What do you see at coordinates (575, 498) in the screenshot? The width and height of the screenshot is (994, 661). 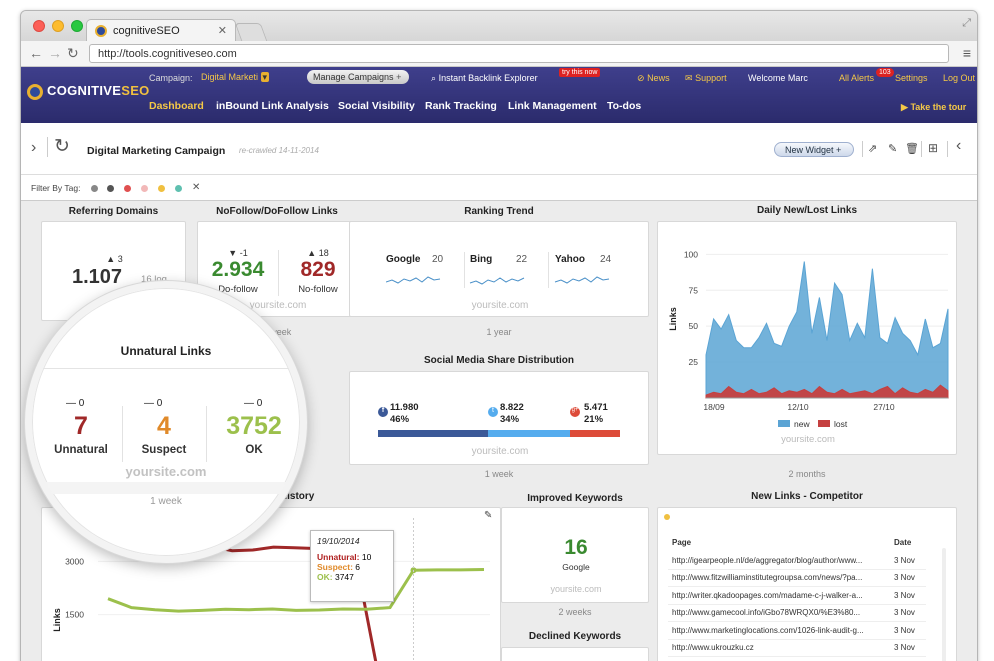 I see `widget-title-improved-keywords: Improved Keywords` at bounding box center [575, 498].